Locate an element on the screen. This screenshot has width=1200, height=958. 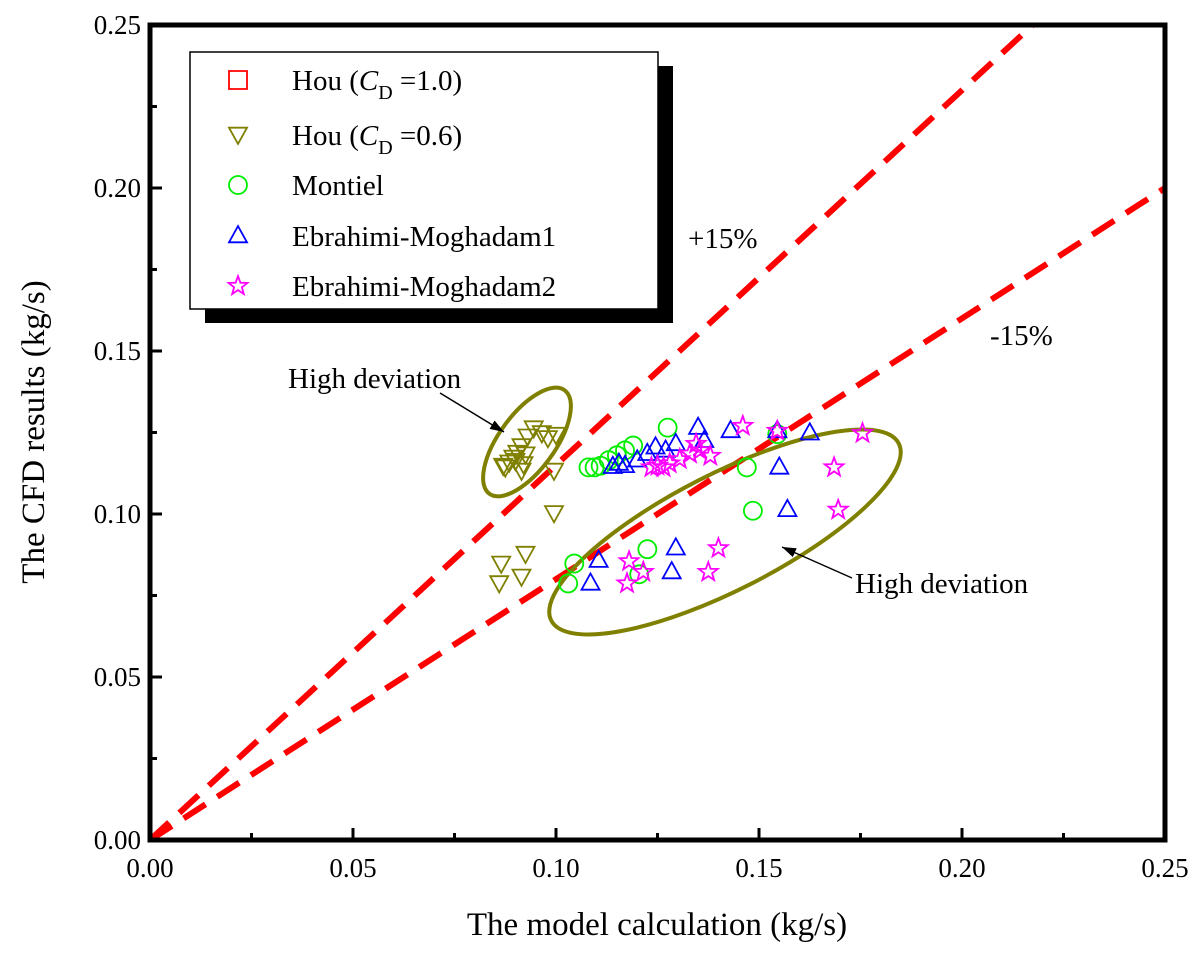
legend-label-hou-cd-1: Hou (CD =1.0) is located at coordinates (377, 84).